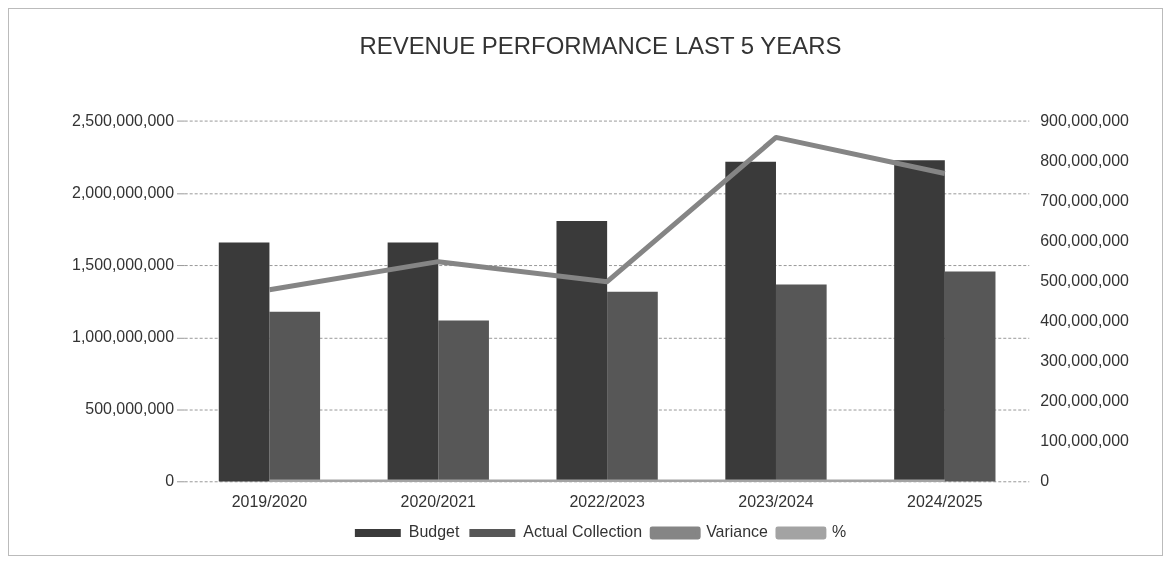 Image resolution: width=1175 pixels, height=568 pixels. What do you see at coordinates (776, 501) in the screenshot?
I see `x-tick-label: 2023/2024` at bounding box center [776, 501].